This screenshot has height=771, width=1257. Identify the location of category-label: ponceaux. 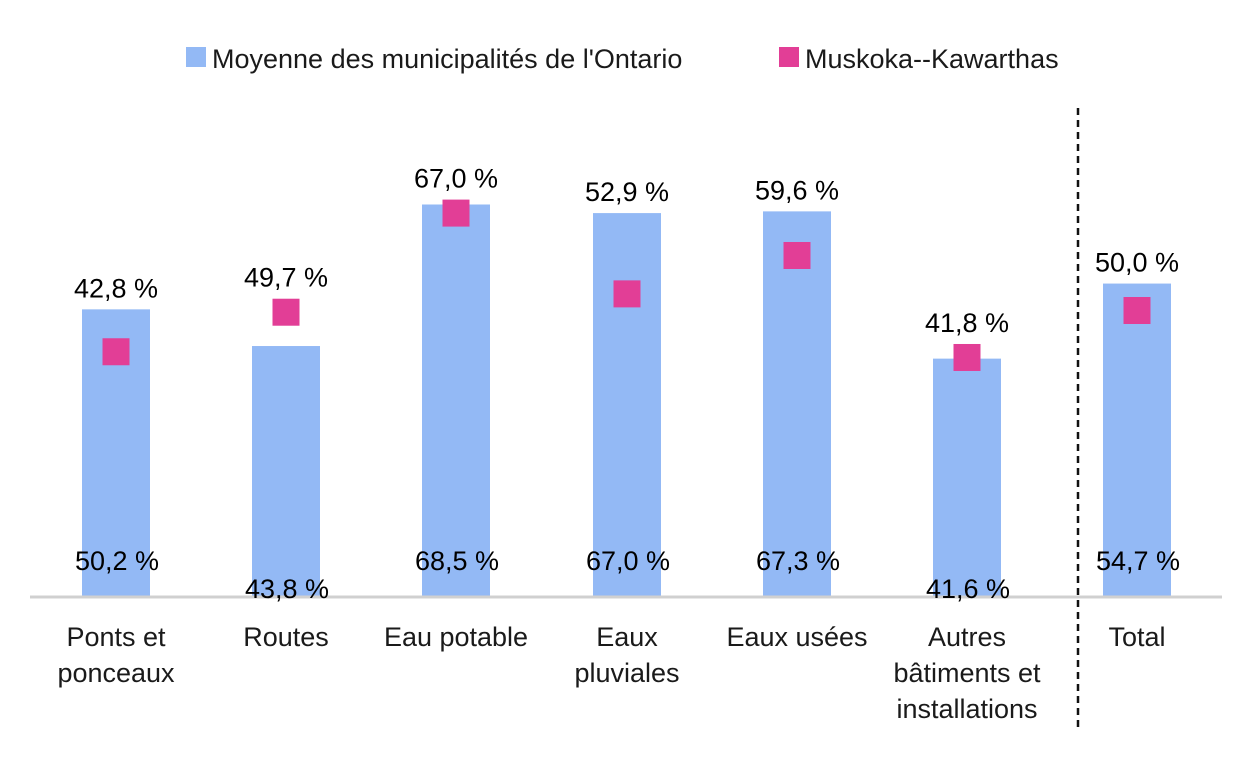
(116, 673).